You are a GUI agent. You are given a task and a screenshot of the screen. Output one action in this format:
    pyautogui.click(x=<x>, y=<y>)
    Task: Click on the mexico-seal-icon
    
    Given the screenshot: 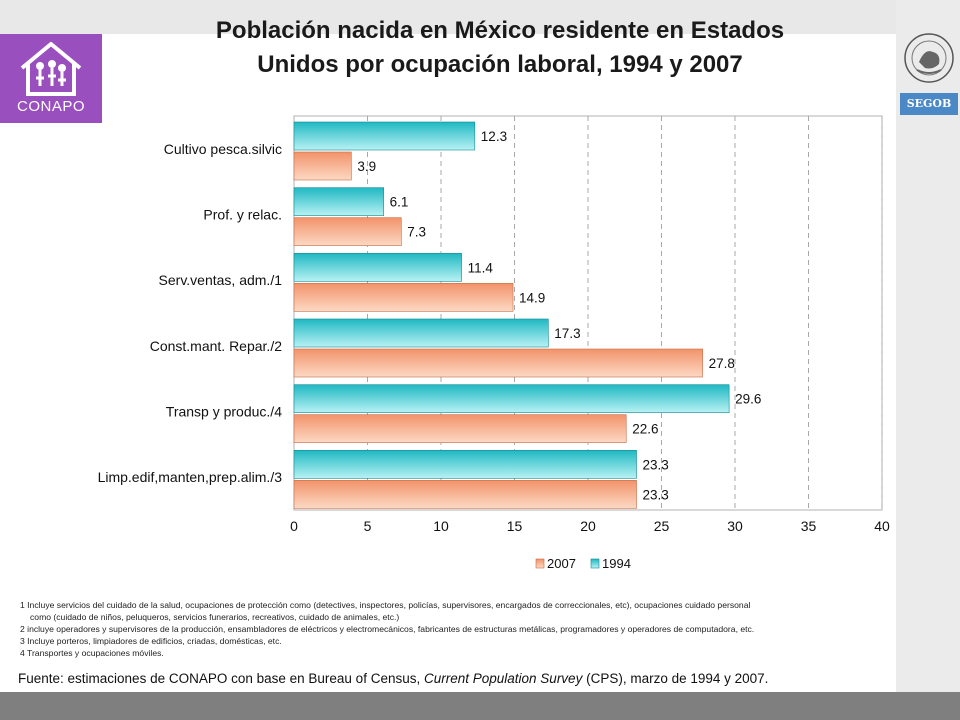 What is the action you would take?
    pyautogui.click(x=929, y=58)
    